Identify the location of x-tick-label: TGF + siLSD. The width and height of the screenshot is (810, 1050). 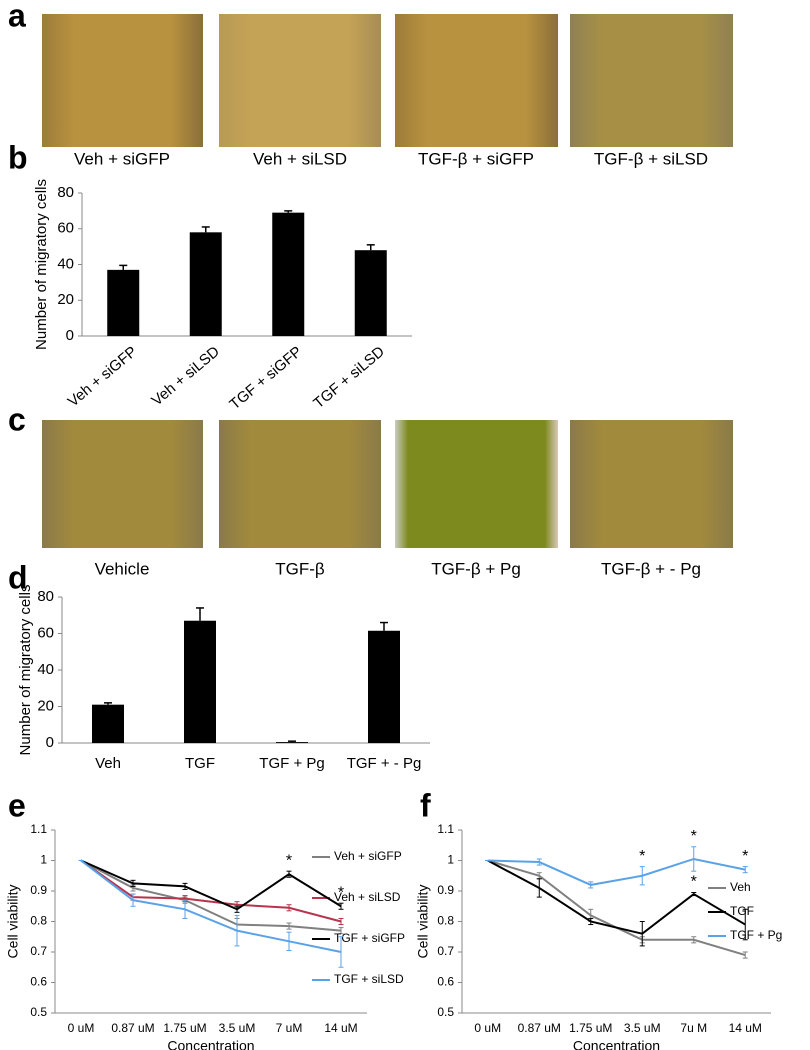
(349, 377).